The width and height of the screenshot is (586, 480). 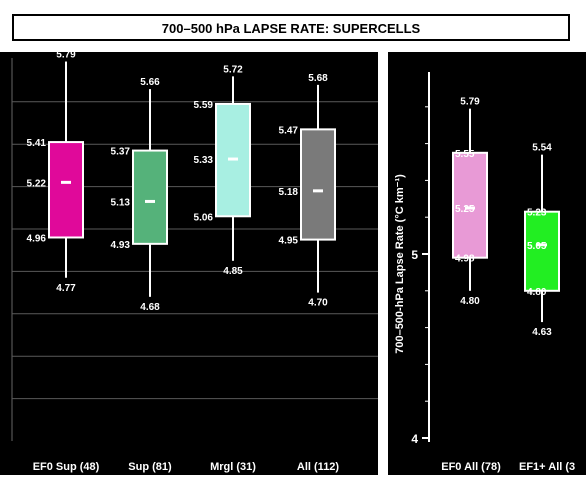 I want to click on median-label: 5.13, so click(x=121, y=202).